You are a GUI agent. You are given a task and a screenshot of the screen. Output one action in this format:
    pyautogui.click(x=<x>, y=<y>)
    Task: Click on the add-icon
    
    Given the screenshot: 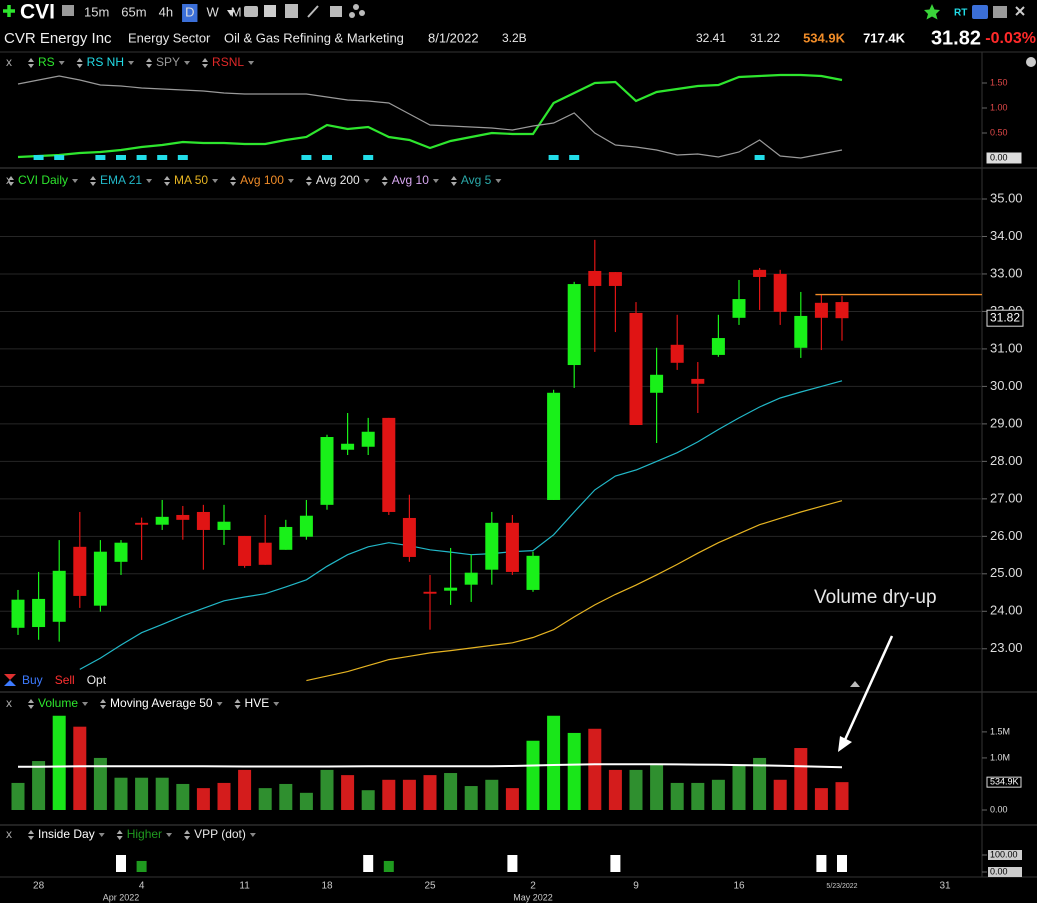 What is the action you would take?
    pyautogui.click(x=9, y=11)
    